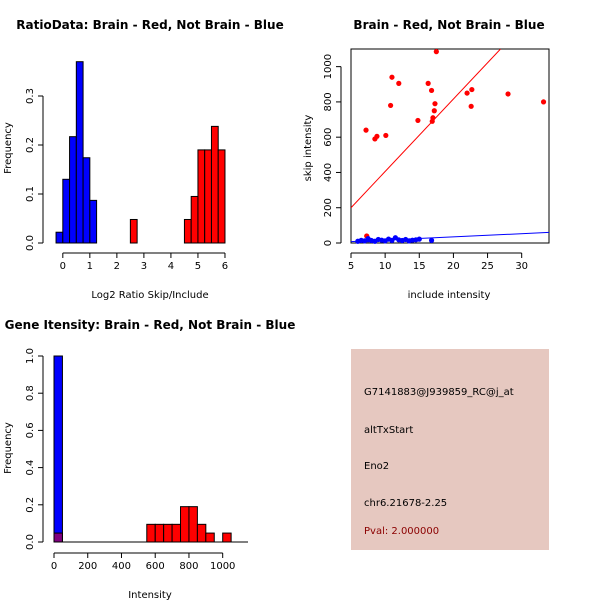 Image resolution: width=600 pixels, height=600 pixels. Describe the element at coordinates (328, 101) in the screenshot. I see `y-tick-label: 800` at that location.